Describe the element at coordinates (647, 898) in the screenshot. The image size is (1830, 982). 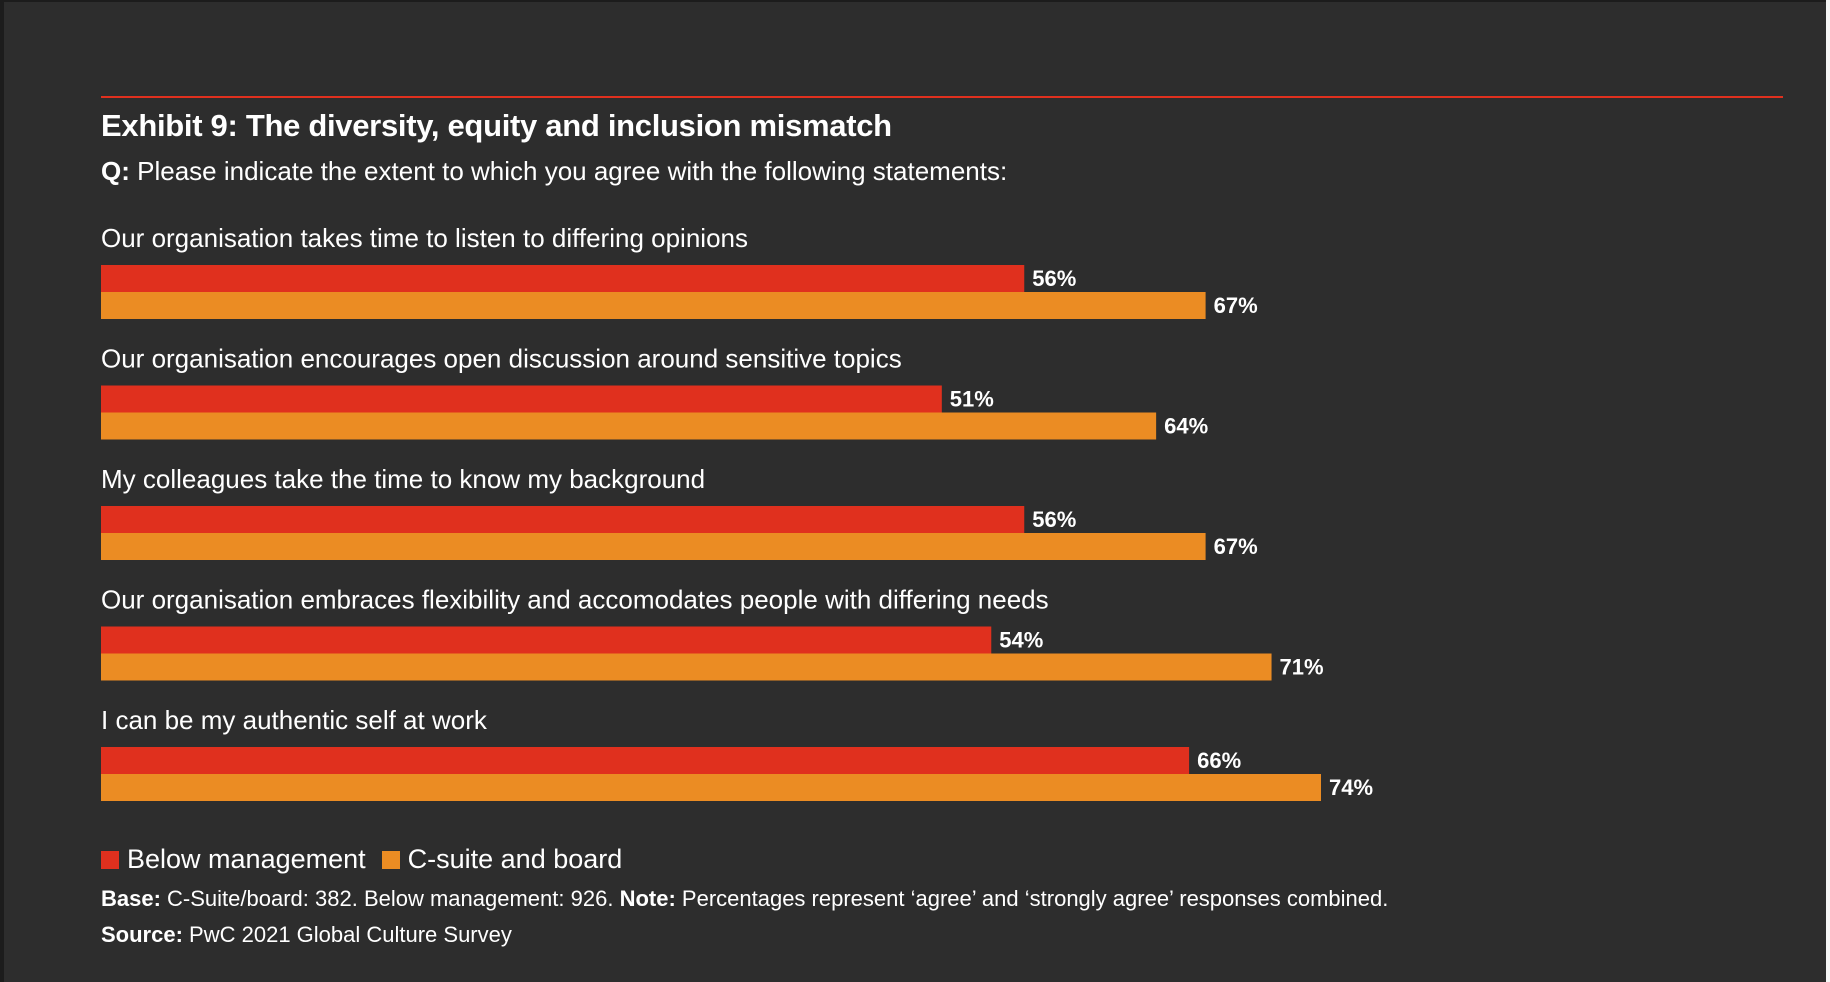
I see `note-label: Note:` at that location.